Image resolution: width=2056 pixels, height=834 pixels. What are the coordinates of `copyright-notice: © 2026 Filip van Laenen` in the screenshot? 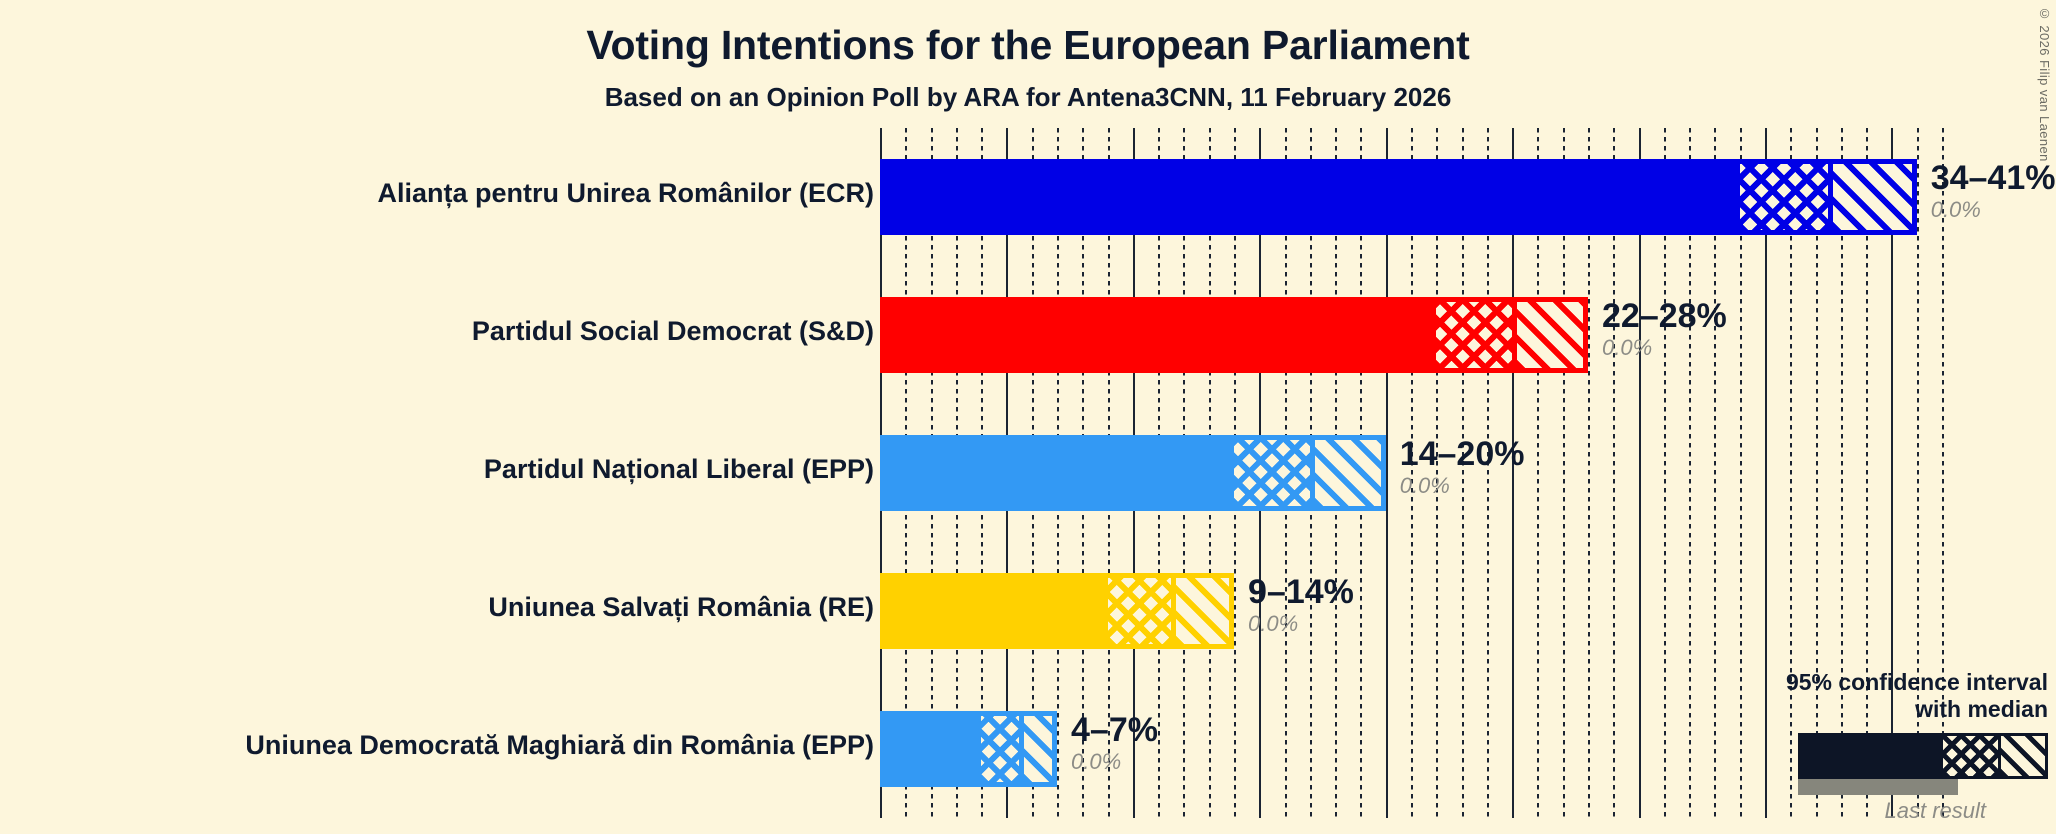 It's located at (2044, 84).